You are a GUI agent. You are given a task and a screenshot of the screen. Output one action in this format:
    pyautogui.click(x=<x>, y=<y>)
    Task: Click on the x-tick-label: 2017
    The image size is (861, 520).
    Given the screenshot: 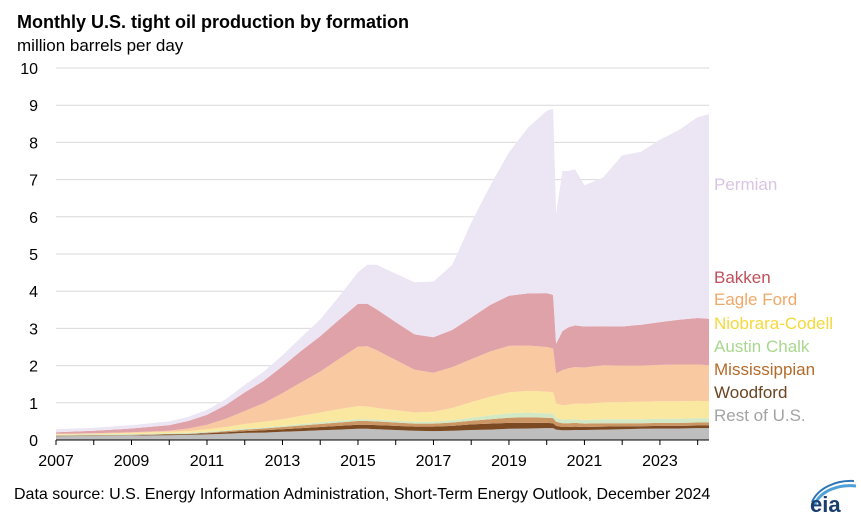 What is the action you would take?
    pyautogui.click(x=434, y=461)
    